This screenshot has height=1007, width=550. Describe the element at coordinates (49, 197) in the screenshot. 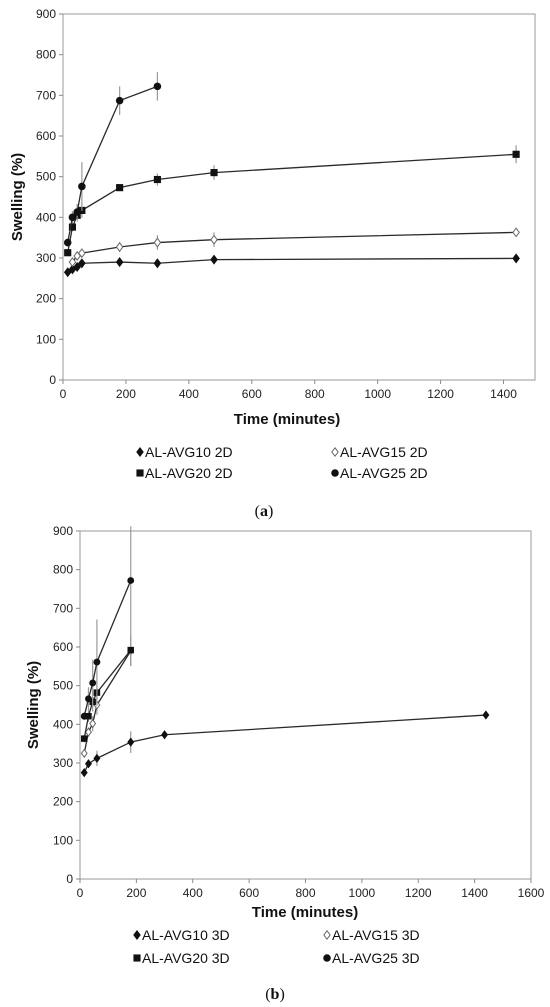

I see `y-tick-labels-a: 0 100 200 300 400 500 600 700 800 900` at that location.